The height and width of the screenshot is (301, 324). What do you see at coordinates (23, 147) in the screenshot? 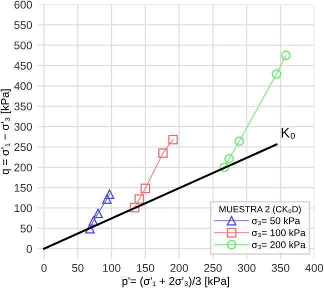
I see `y-tick-label: 250` at bounding box center [23, 147].